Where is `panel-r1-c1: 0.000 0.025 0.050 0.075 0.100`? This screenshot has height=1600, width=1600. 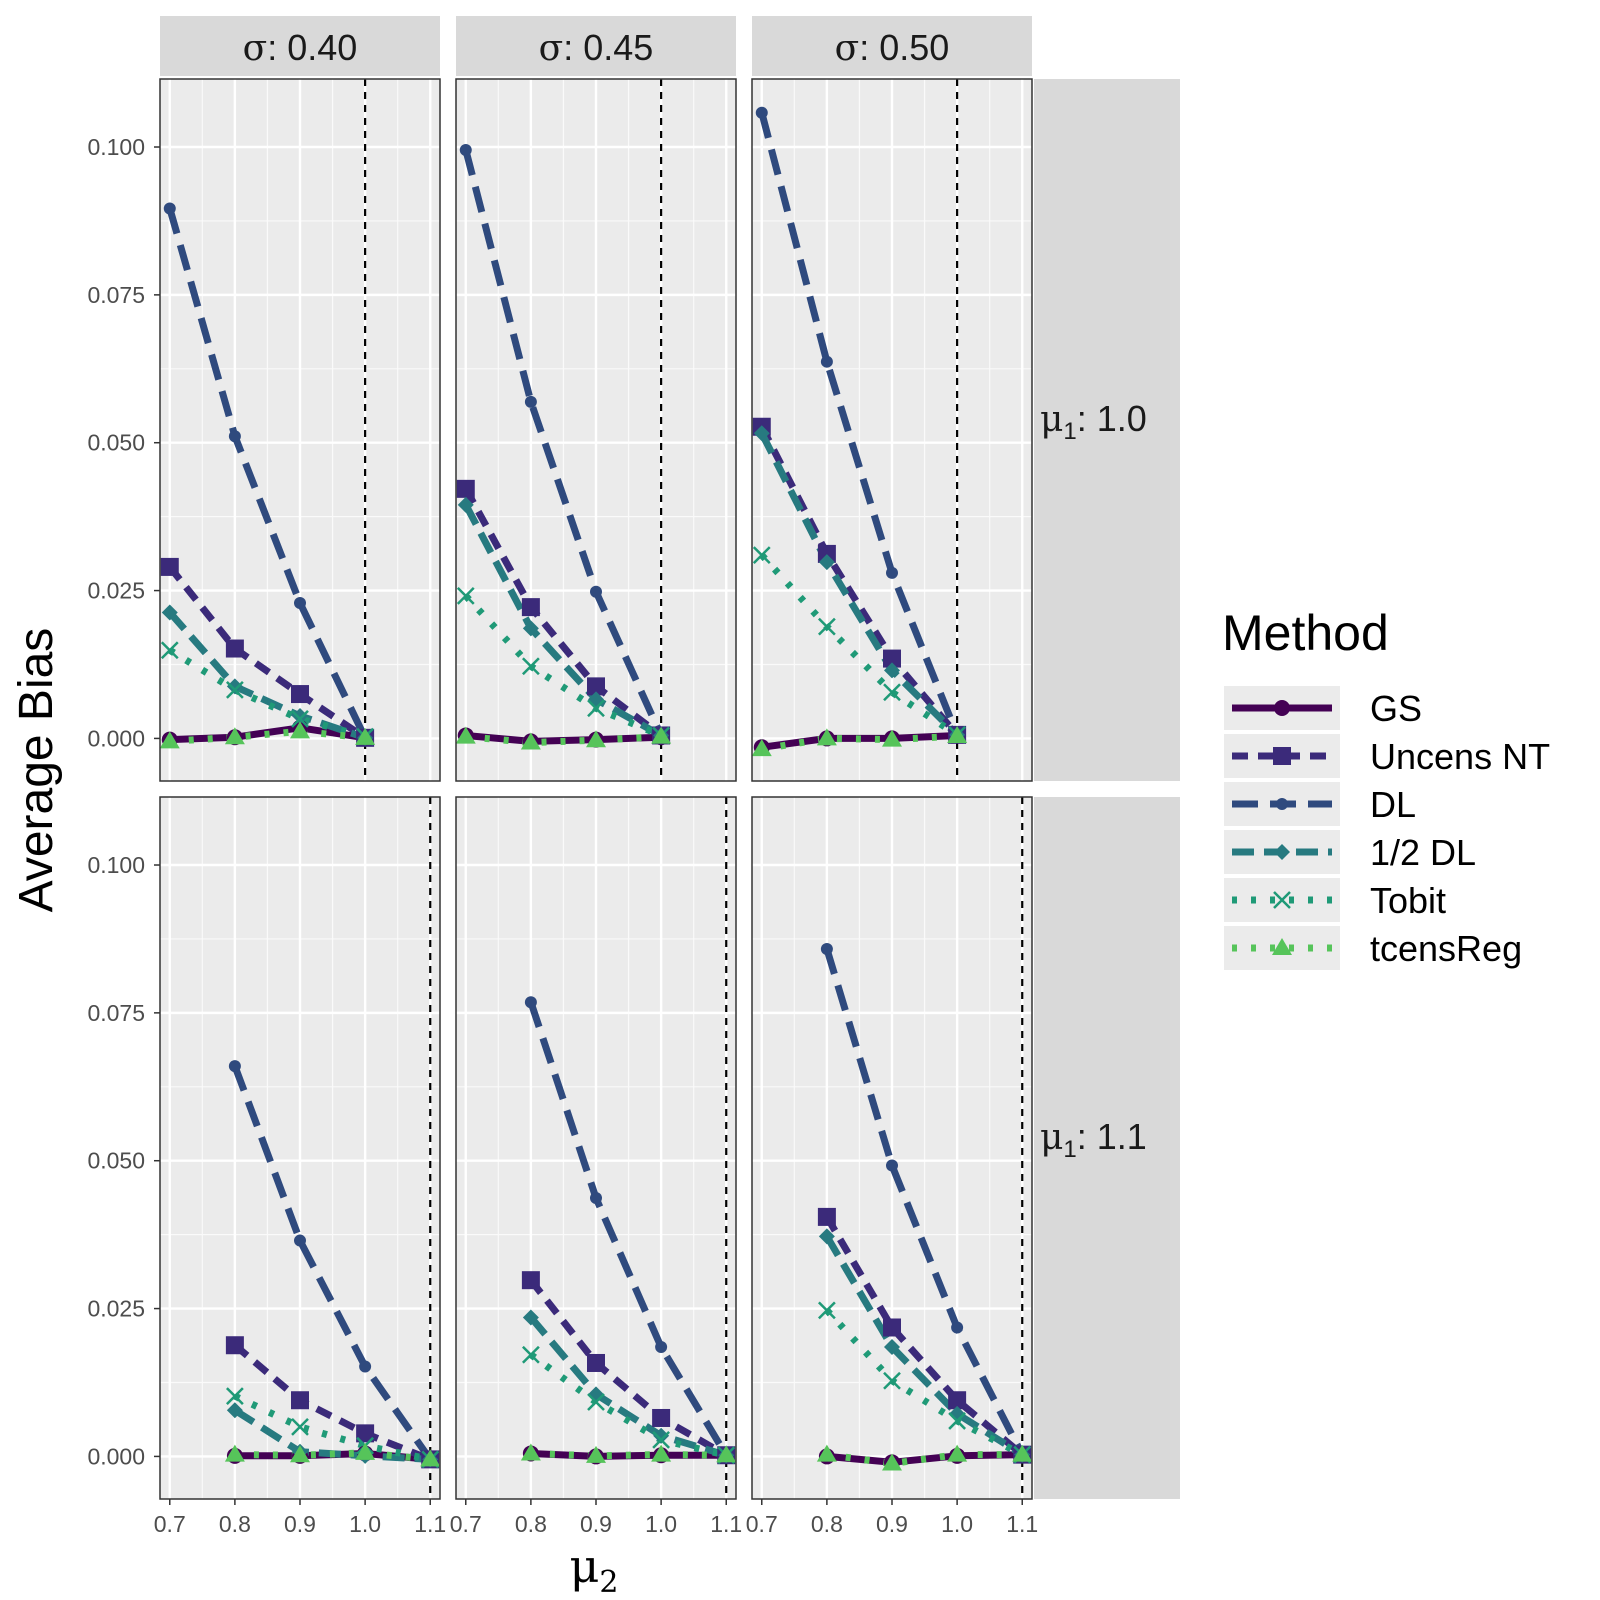
panel-r1-c1: 0.000 0.025 0.050 0.075 0.100 is located at coordinates (264, 430).